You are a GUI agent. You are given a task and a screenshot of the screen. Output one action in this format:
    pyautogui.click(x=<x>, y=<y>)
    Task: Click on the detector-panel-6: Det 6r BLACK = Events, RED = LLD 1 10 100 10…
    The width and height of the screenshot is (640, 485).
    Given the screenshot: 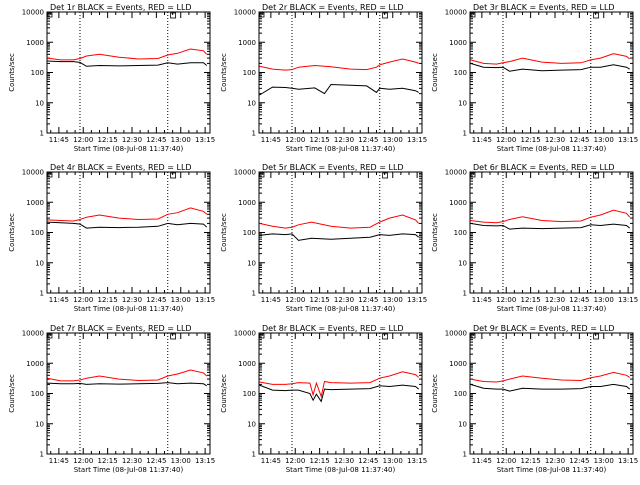 What is the action you would take?
    pyautogui.click(x=534, y=238)
    